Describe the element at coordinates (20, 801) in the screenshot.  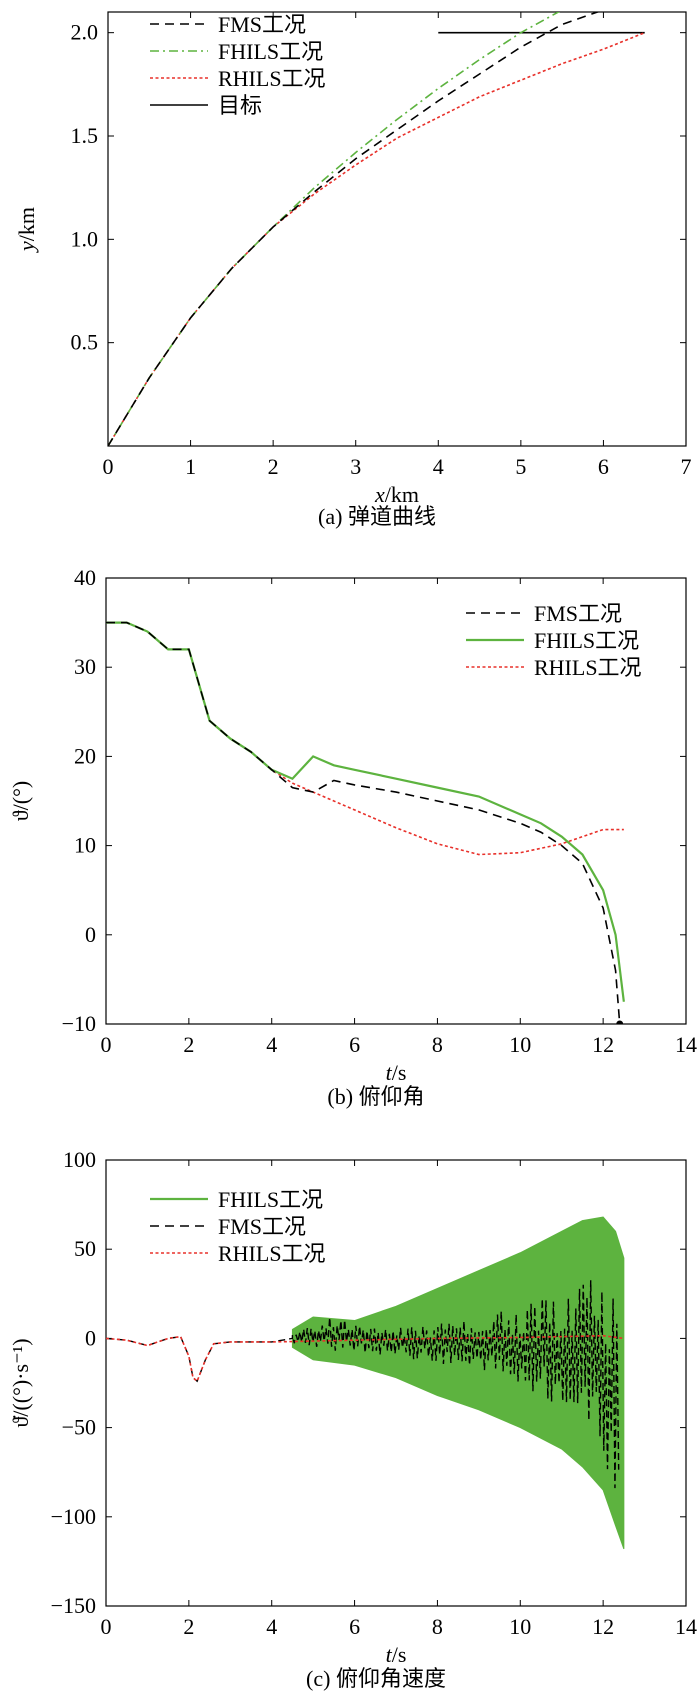
I see `y-axis-label: ϑ/(°)` at that location.